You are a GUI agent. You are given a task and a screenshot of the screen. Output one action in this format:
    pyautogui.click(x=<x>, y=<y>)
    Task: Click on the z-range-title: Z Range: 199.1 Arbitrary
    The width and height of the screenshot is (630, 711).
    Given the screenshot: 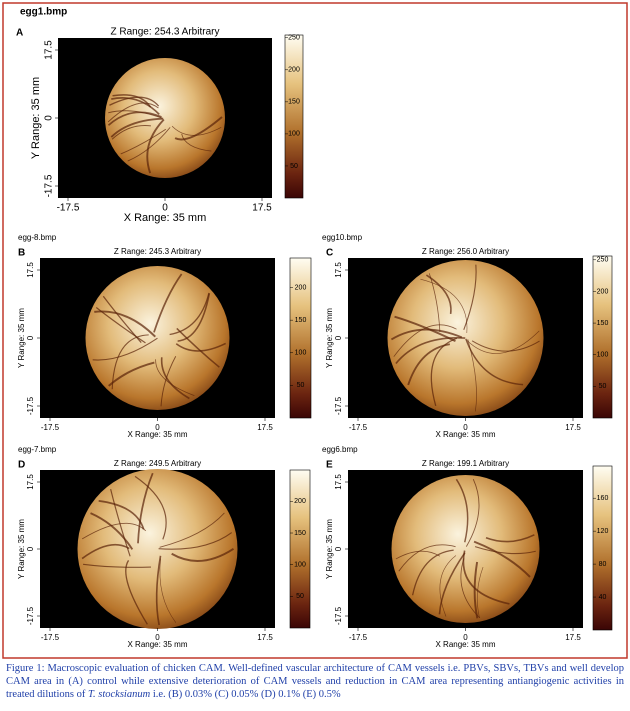 What is the action you would take?
    pyautogui.click(x=465, y=463)
    